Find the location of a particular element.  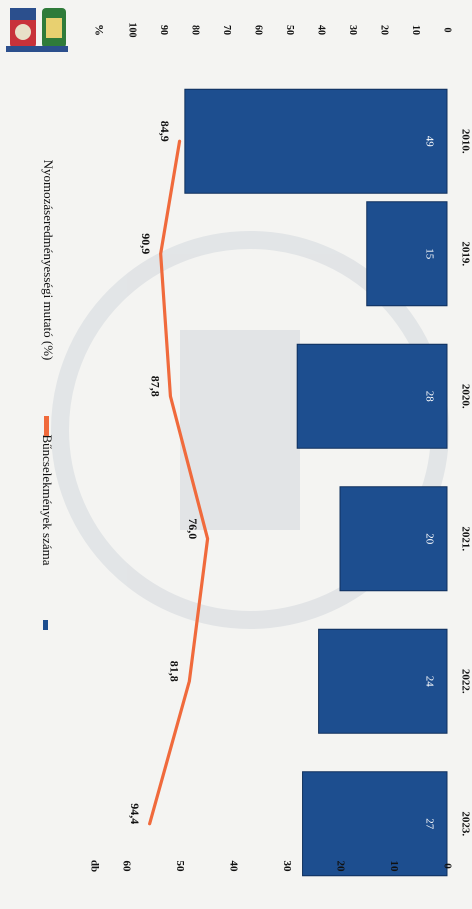

right-axis-tick-label: 90 is located at coordinates (163, 30).